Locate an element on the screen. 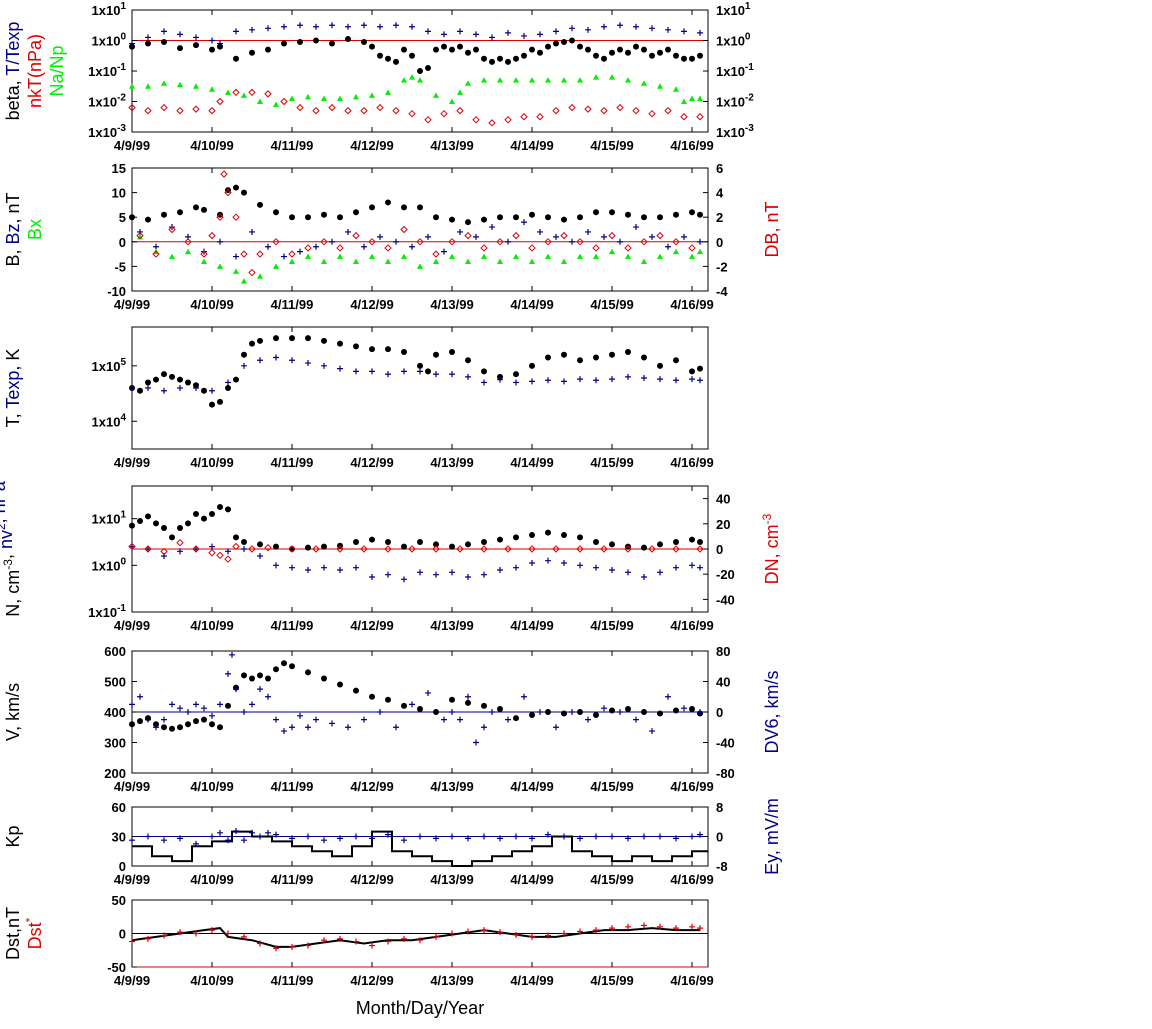 The height and width of the screenshot is (1029, 1152). x-tick-label: 4/14/99 is located at coordinates (531, 980).